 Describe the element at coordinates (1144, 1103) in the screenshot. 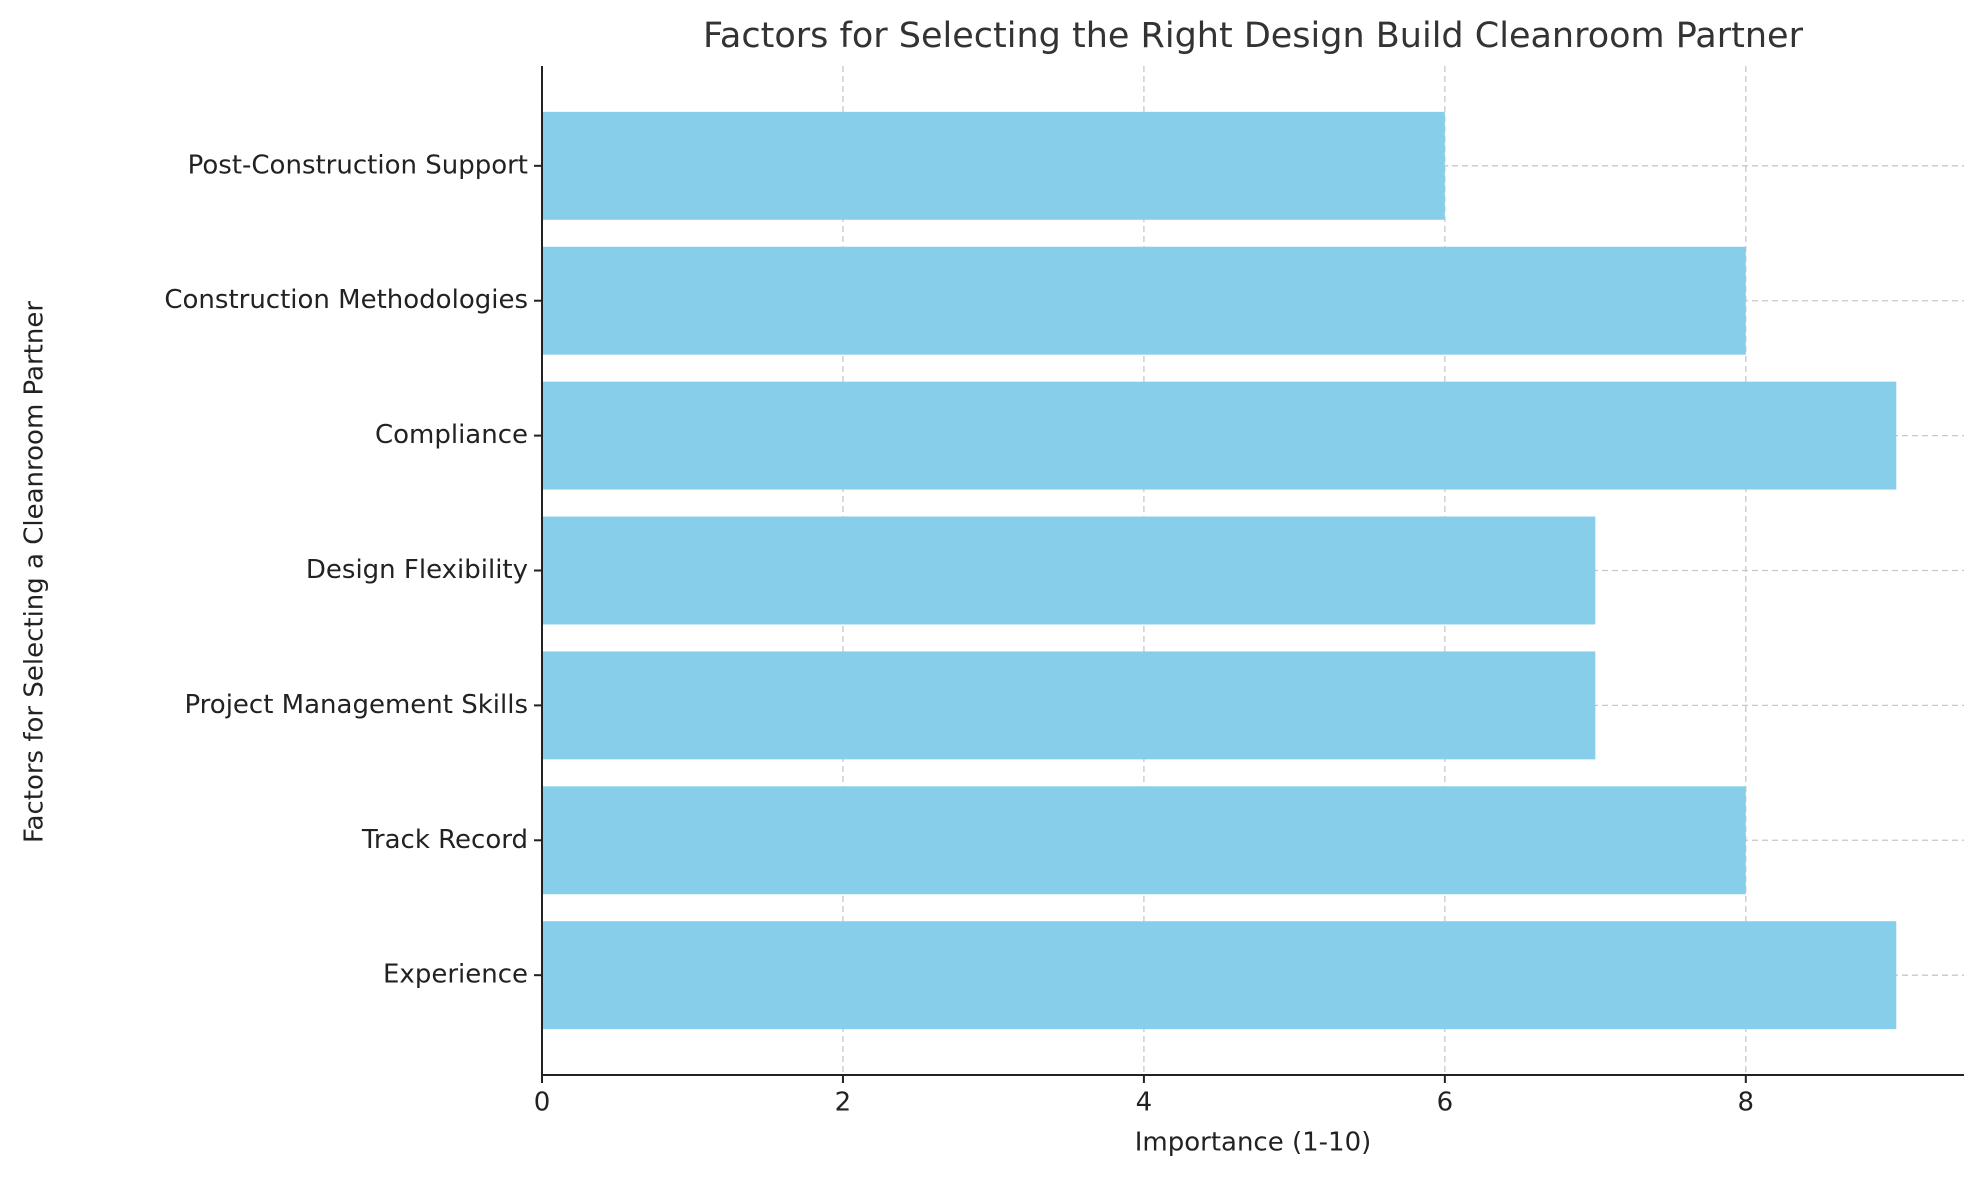

I see `x-tick-label: 4` at that location.